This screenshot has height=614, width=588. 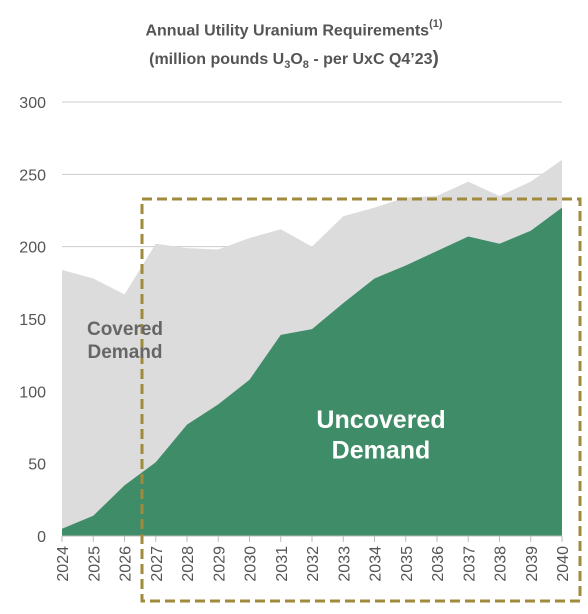 What do you see at coordinates (282, 564) in the screenshot?
I see `x-tick-label: 2031` at bounding box center [282, 564].